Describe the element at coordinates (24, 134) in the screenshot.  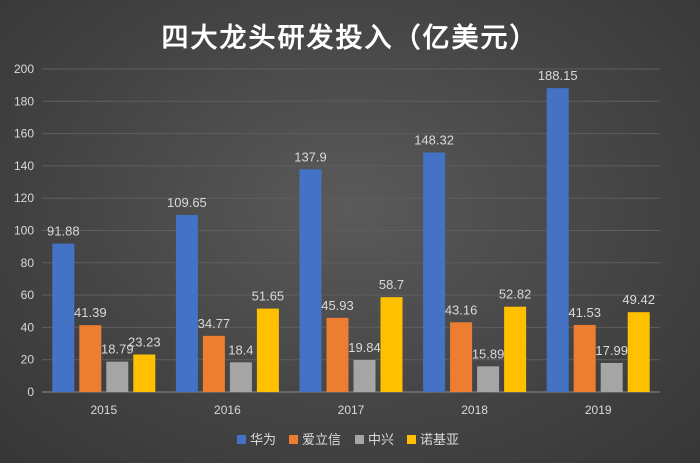
I see `y-tick-label: 160` at that location.